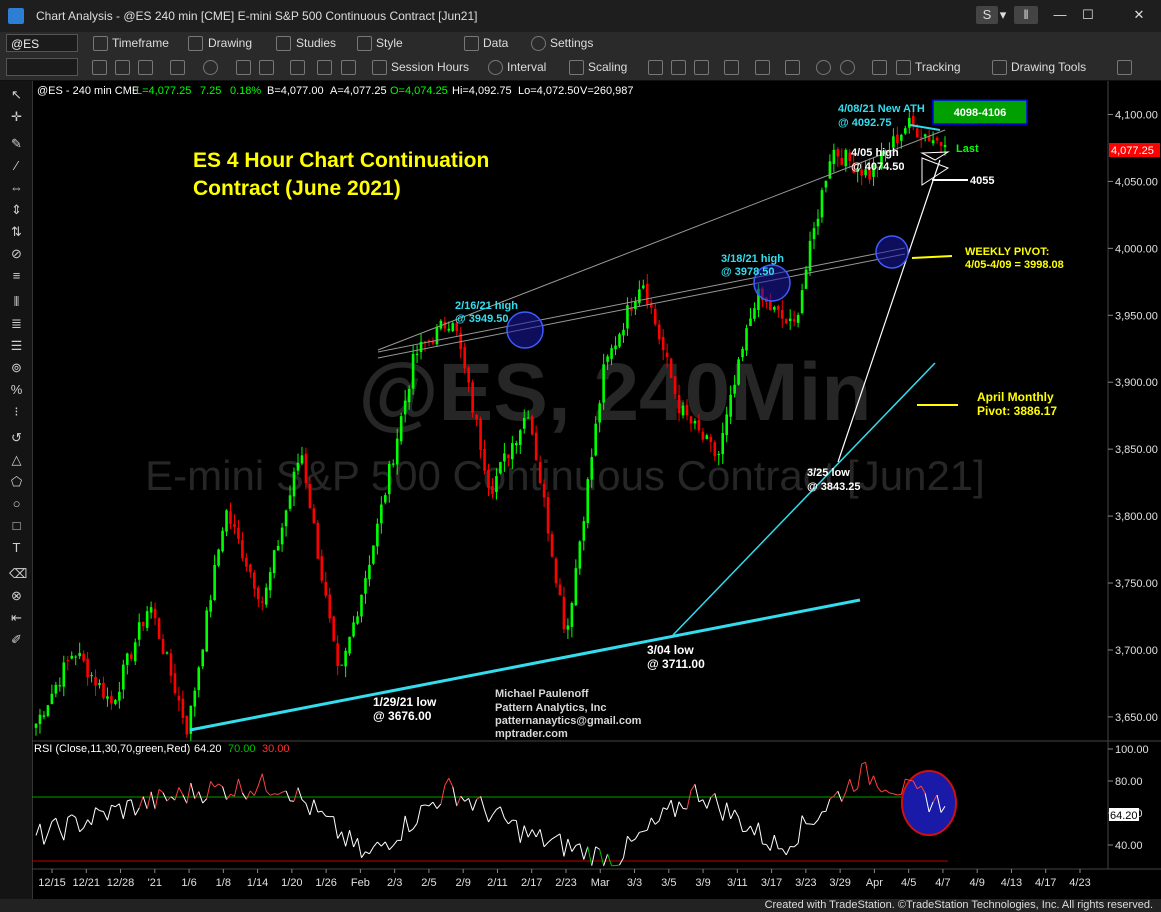 The width and height of the screenshot is (1161, 912). What do you see at coordinates (1049, 67) in the screenshot?
I see `drawing-tools-menu: Drawing Tools` at bounding box center [1049, 67].